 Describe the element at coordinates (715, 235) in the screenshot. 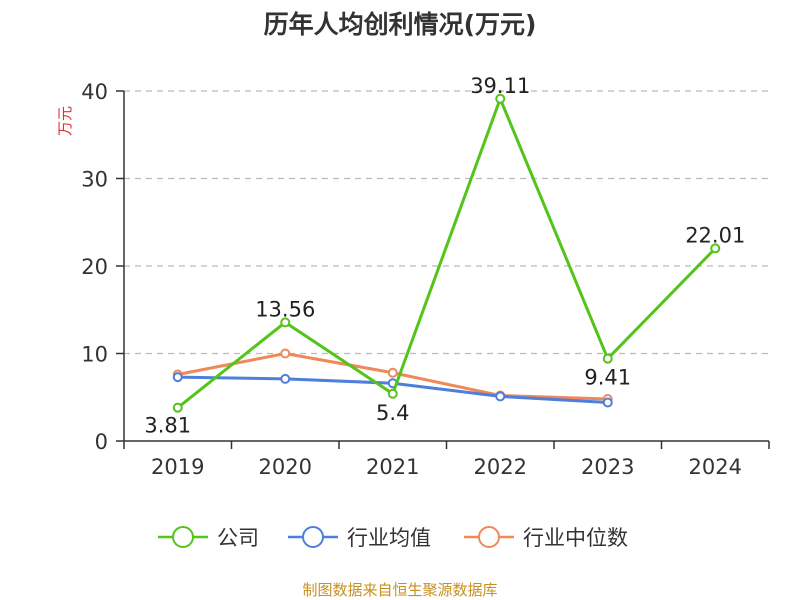

I see `data-label: 22.01` at that location.